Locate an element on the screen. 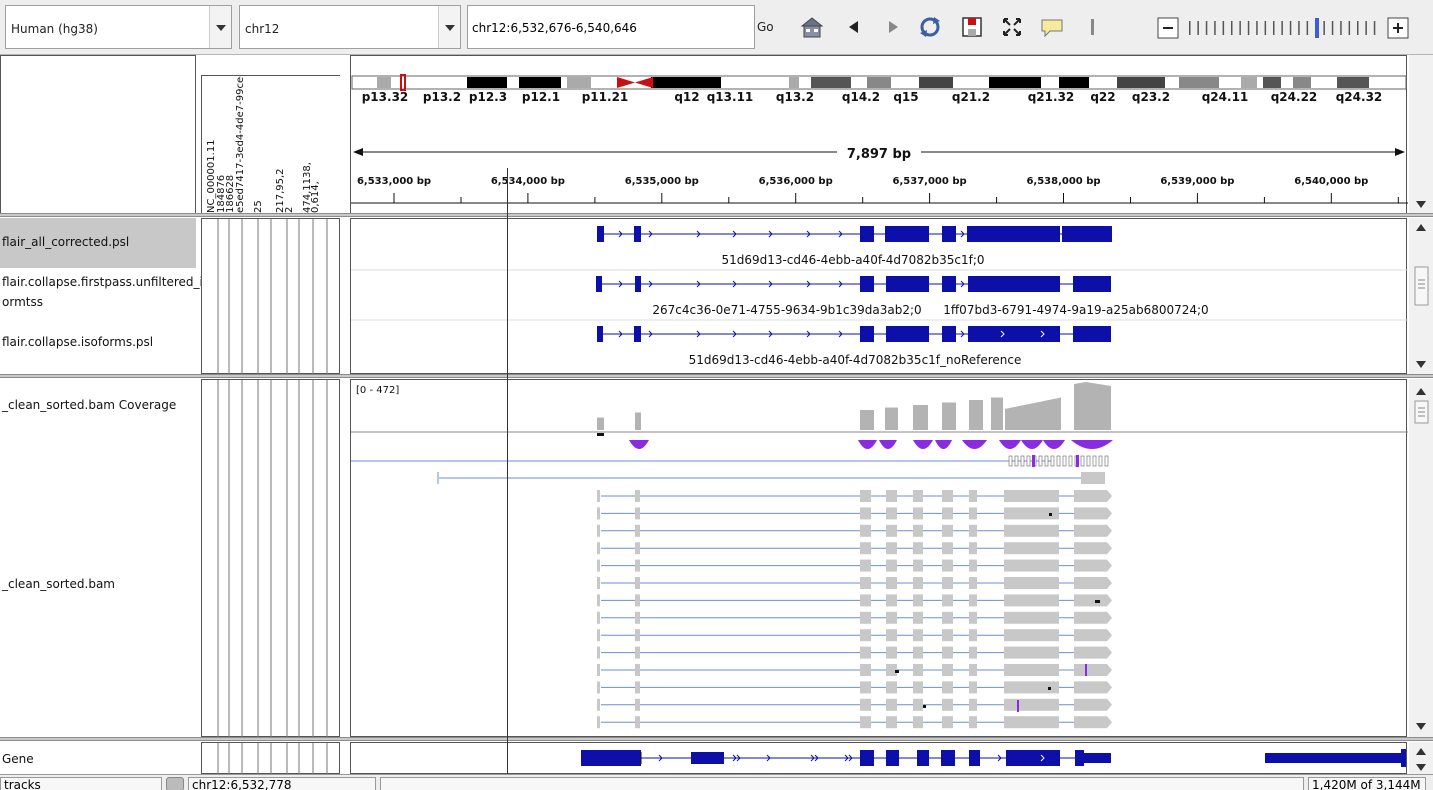 The height and width of the screenshot is (790, 1433). coverage-bar is located at coordinates (949, 416).